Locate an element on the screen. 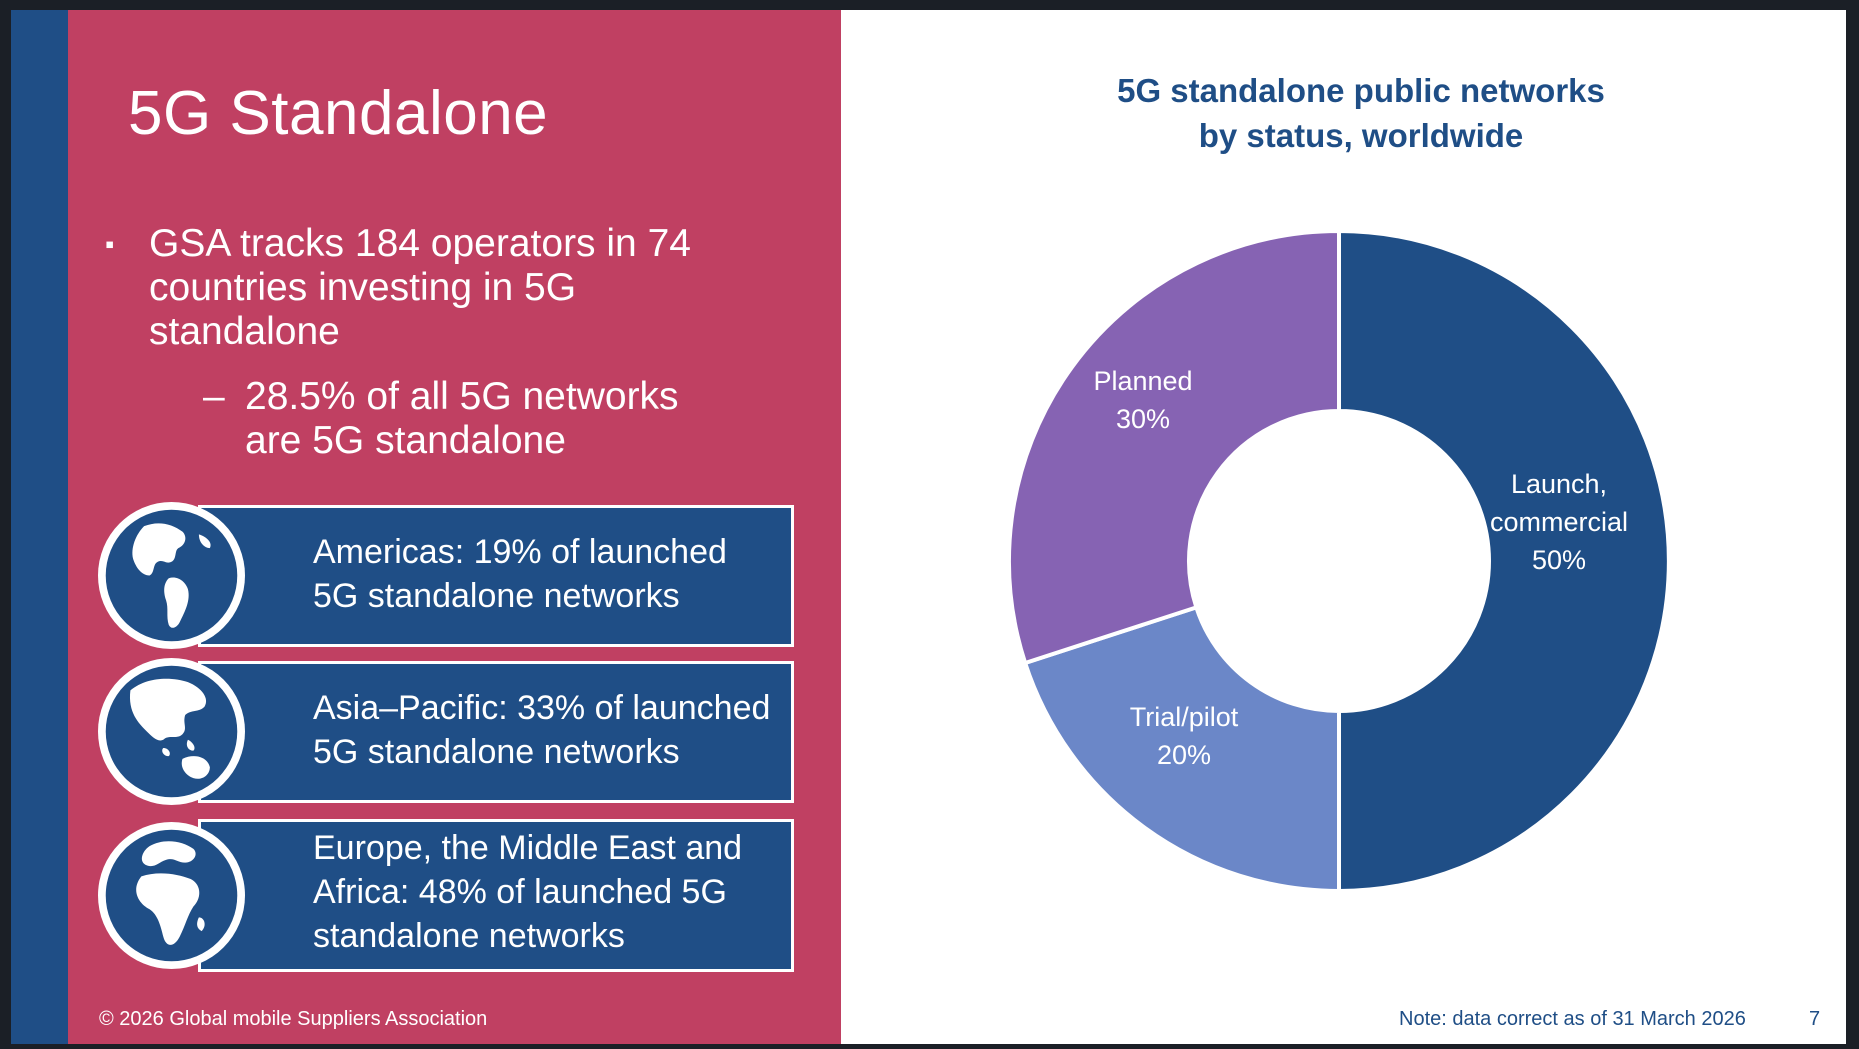 The image size is (1859, 1049). chart-title-line-1: 5G standalone public networks is located at coordinates (1361, 90).